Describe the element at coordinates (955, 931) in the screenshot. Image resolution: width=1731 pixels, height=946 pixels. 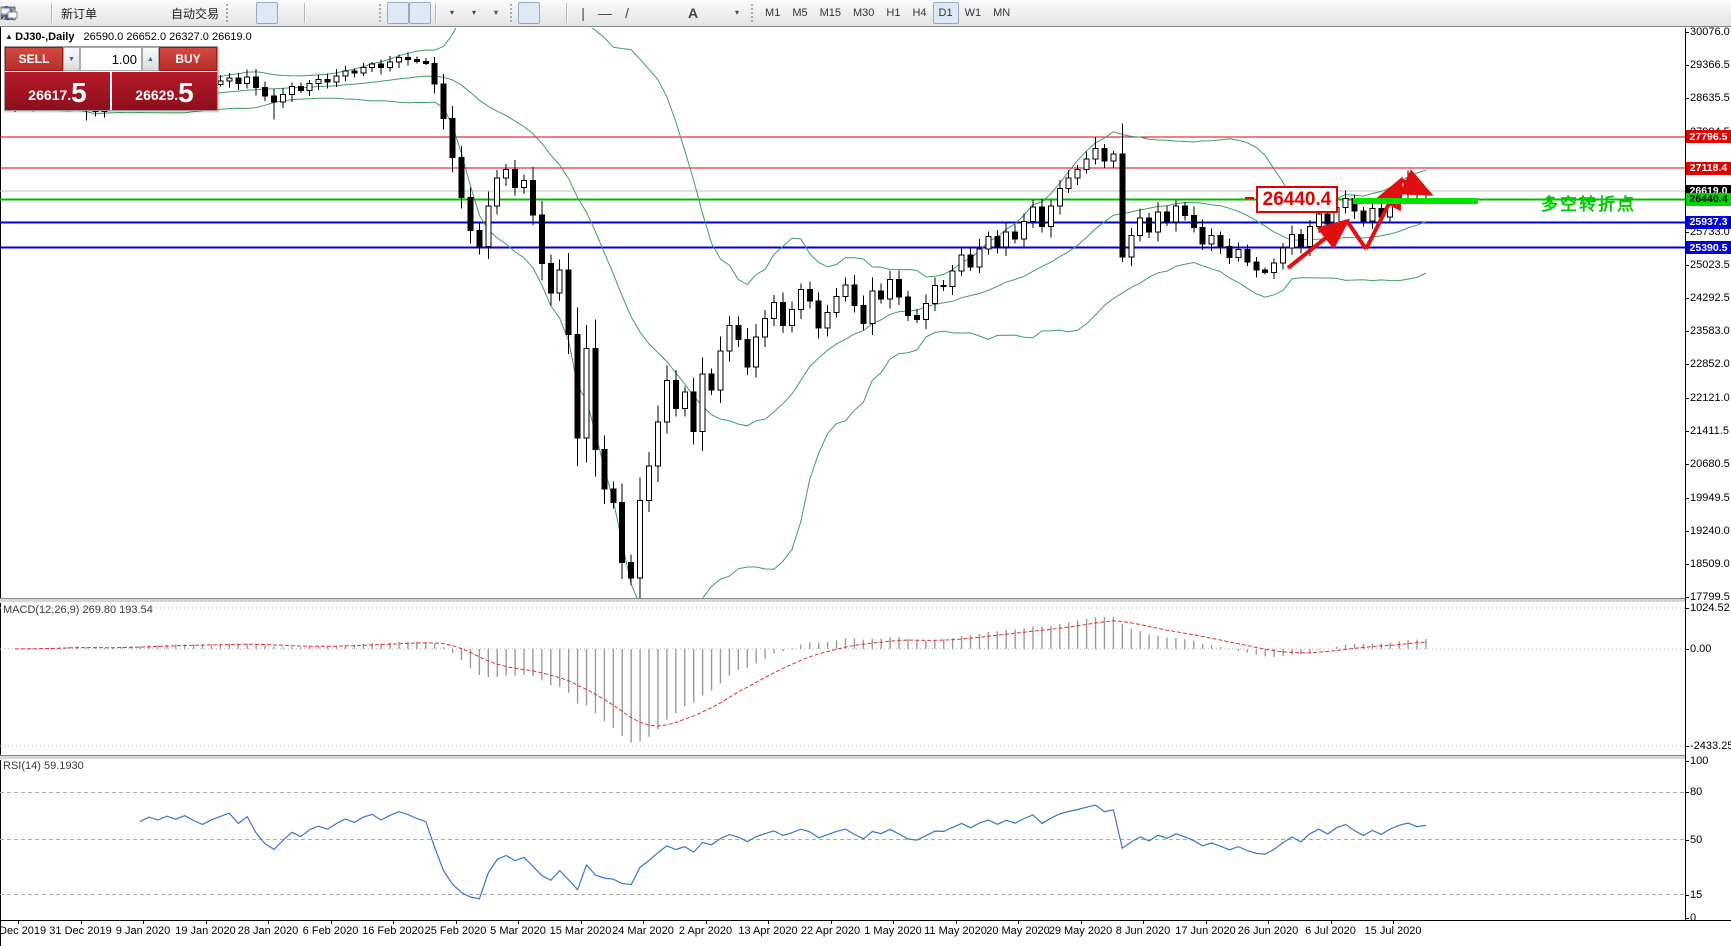
I see `date-label: 11 May 2020` at that location.